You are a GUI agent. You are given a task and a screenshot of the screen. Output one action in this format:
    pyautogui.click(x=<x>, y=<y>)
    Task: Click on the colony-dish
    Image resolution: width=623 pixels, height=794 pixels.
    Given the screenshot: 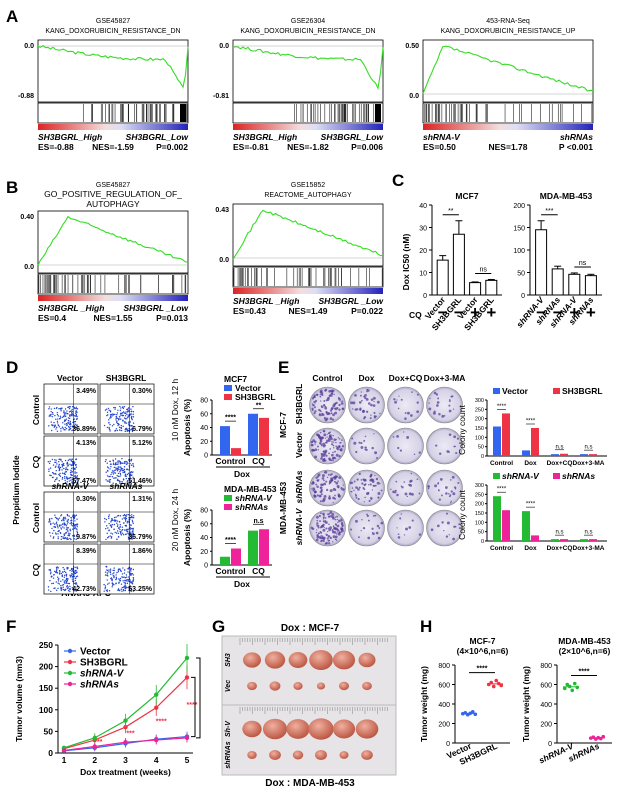 What is the action you would take?
    pyautogui.click(x=366, y=528)
    